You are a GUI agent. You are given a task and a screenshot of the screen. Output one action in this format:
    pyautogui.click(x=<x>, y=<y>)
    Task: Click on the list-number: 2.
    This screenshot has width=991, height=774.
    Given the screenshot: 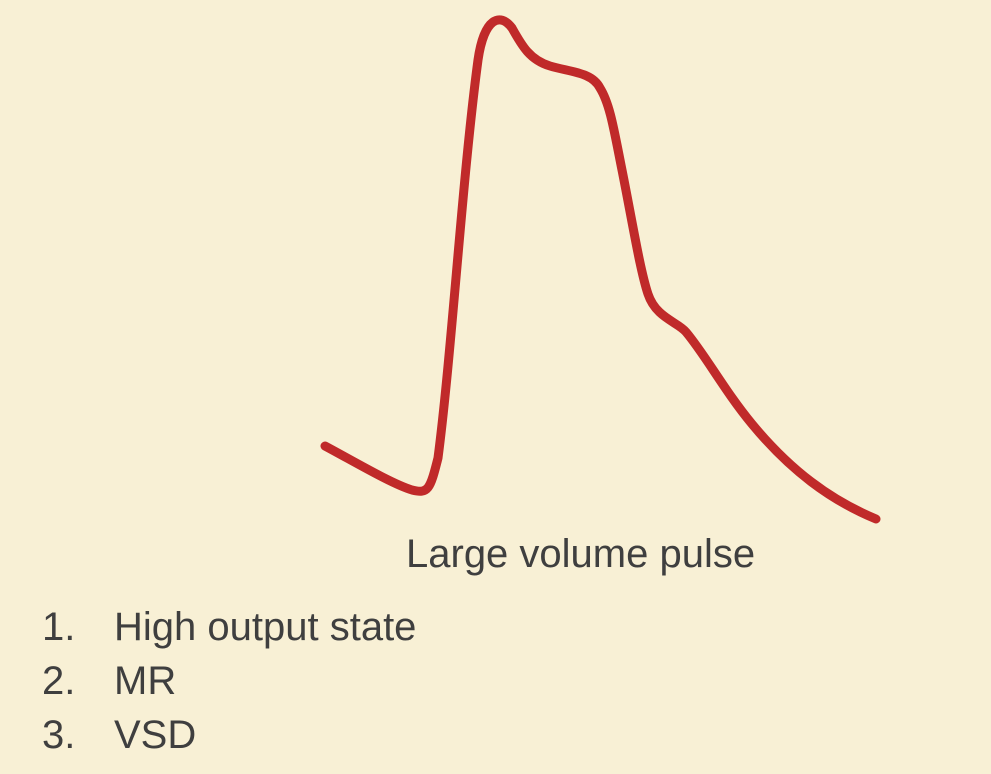 What is the action you would take?
    pyautogui.click(x=59, y=681)
    